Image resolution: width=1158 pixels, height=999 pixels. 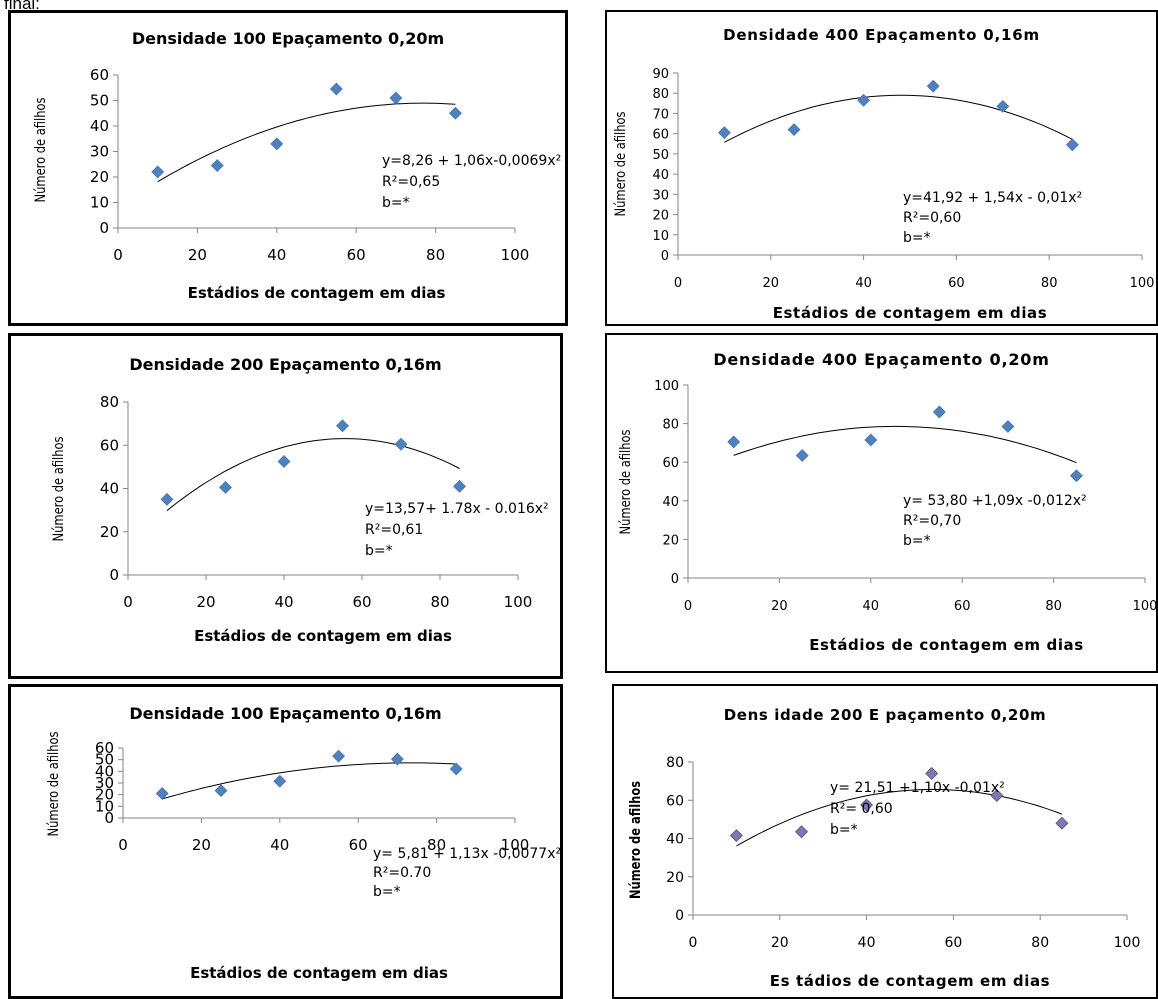 I want to click on chart-title: Densidade 100 Epaçamento 0,16m, so click(x=285, y=713).